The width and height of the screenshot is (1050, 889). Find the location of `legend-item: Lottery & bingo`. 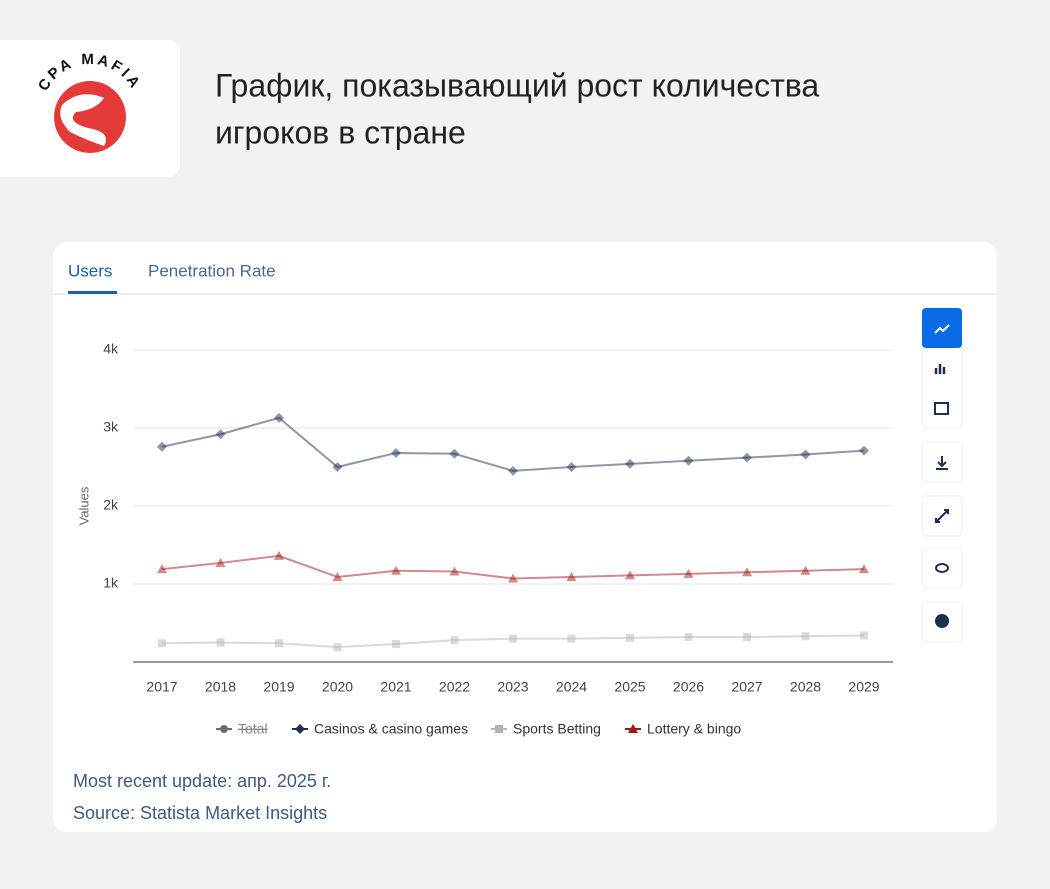

legend-item: Lottery & bingo is located at coordinates (683, 729).